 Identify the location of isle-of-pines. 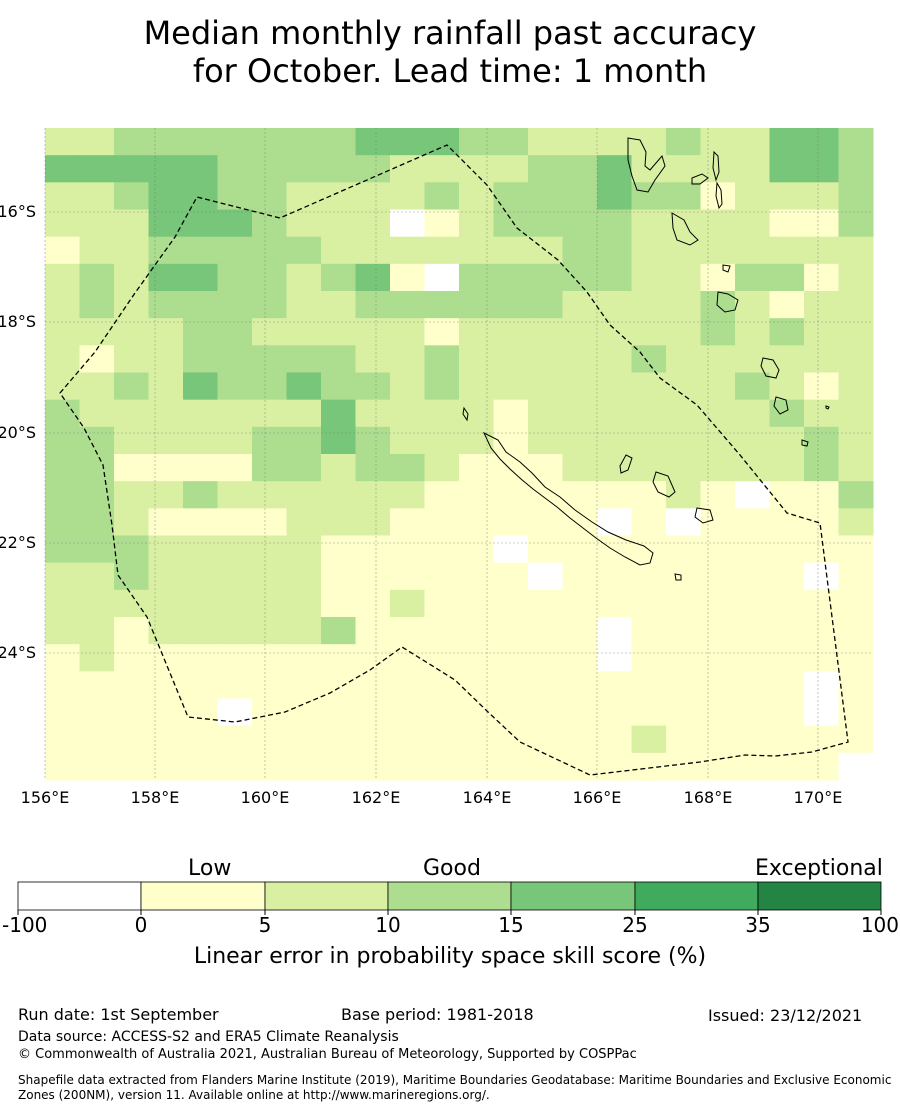
(678, 577).